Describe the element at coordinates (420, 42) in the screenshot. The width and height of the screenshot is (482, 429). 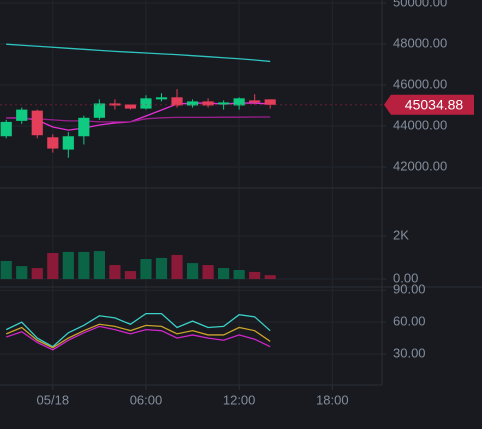
I see `y-tick-label: 48000.00` at that location.